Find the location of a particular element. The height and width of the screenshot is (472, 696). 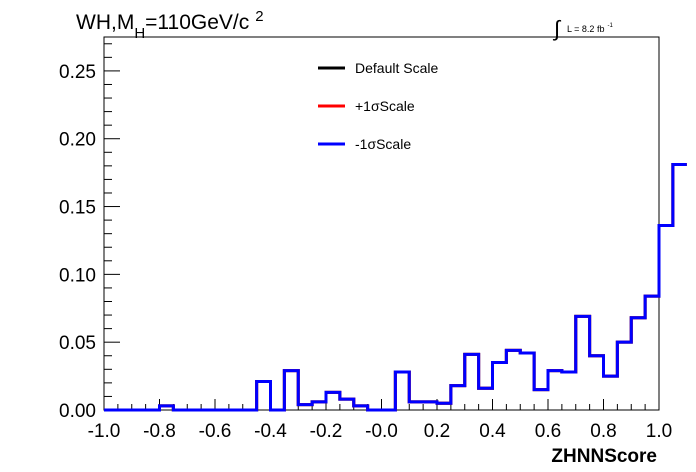

y-tick-label: 0.20 is located at coordinates (77, 140).